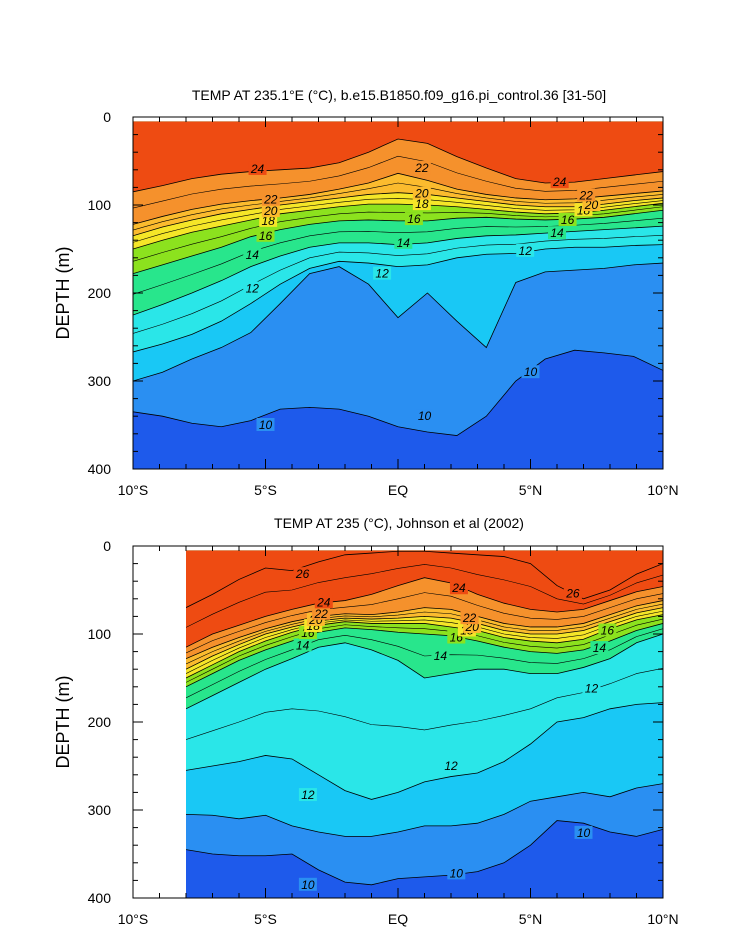 The height and width of the screenshot is (945, 733). Describe the element at coordinates (100, 810) in the screenshot. I see `y-tick-label: 300` at that location.